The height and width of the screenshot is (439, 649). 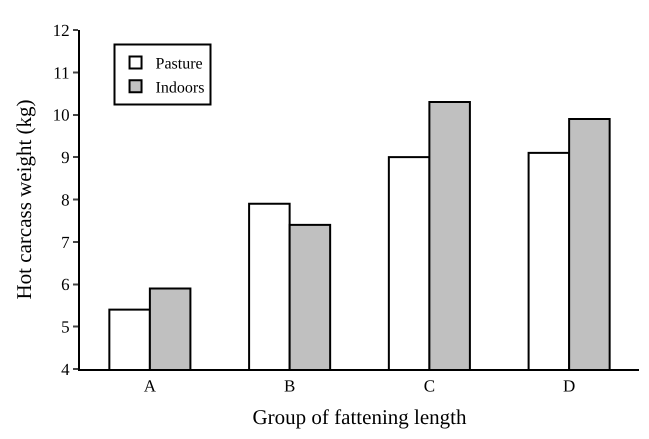 I want to click on x-tick-label: C, so click(x=430, y=386).